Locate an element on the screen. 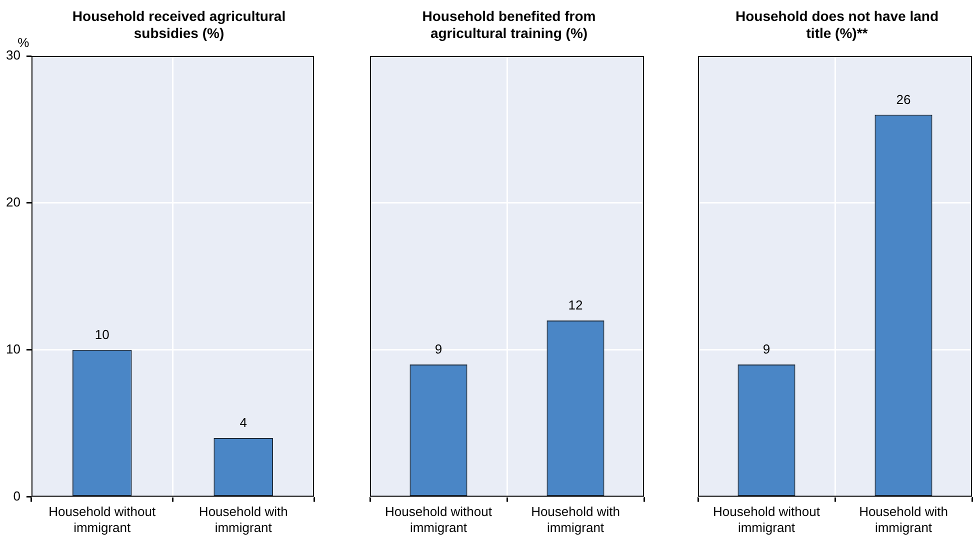 This screenshot has height=541, width=978. data-label: 26 is located at coordinates (903, 99).